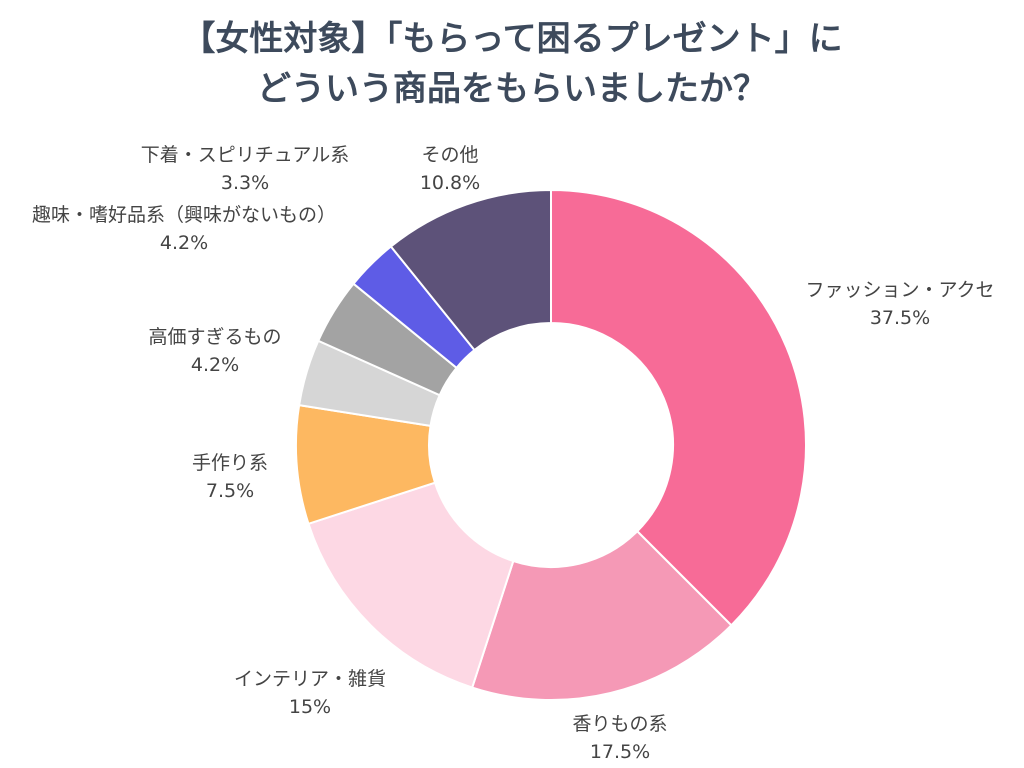 This screenshot has height=768, width=1024. Describe the element at coordinates (450, 169) in the screenshot. I see `slice-label-other: その他 10.8%` at that location.